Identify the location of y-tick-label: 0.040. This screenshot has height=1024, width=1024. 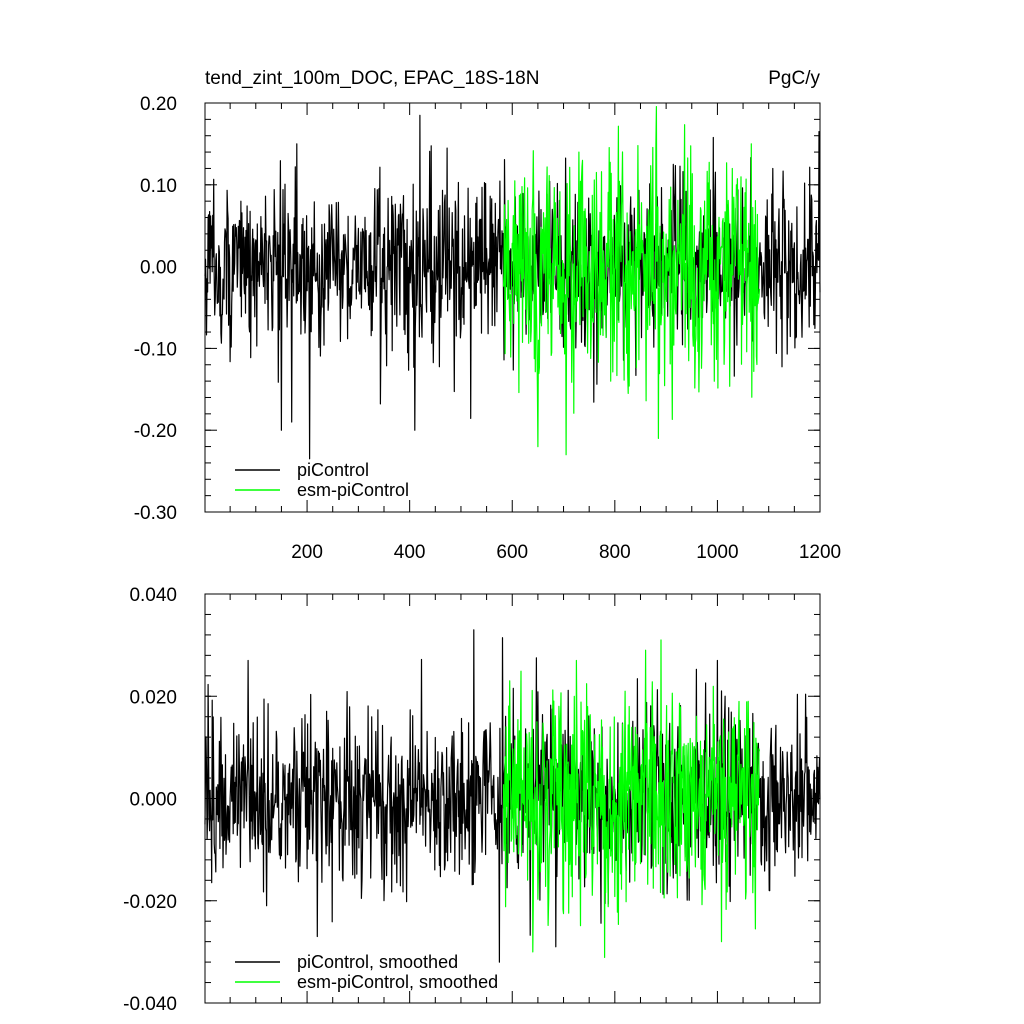
(153, 595).